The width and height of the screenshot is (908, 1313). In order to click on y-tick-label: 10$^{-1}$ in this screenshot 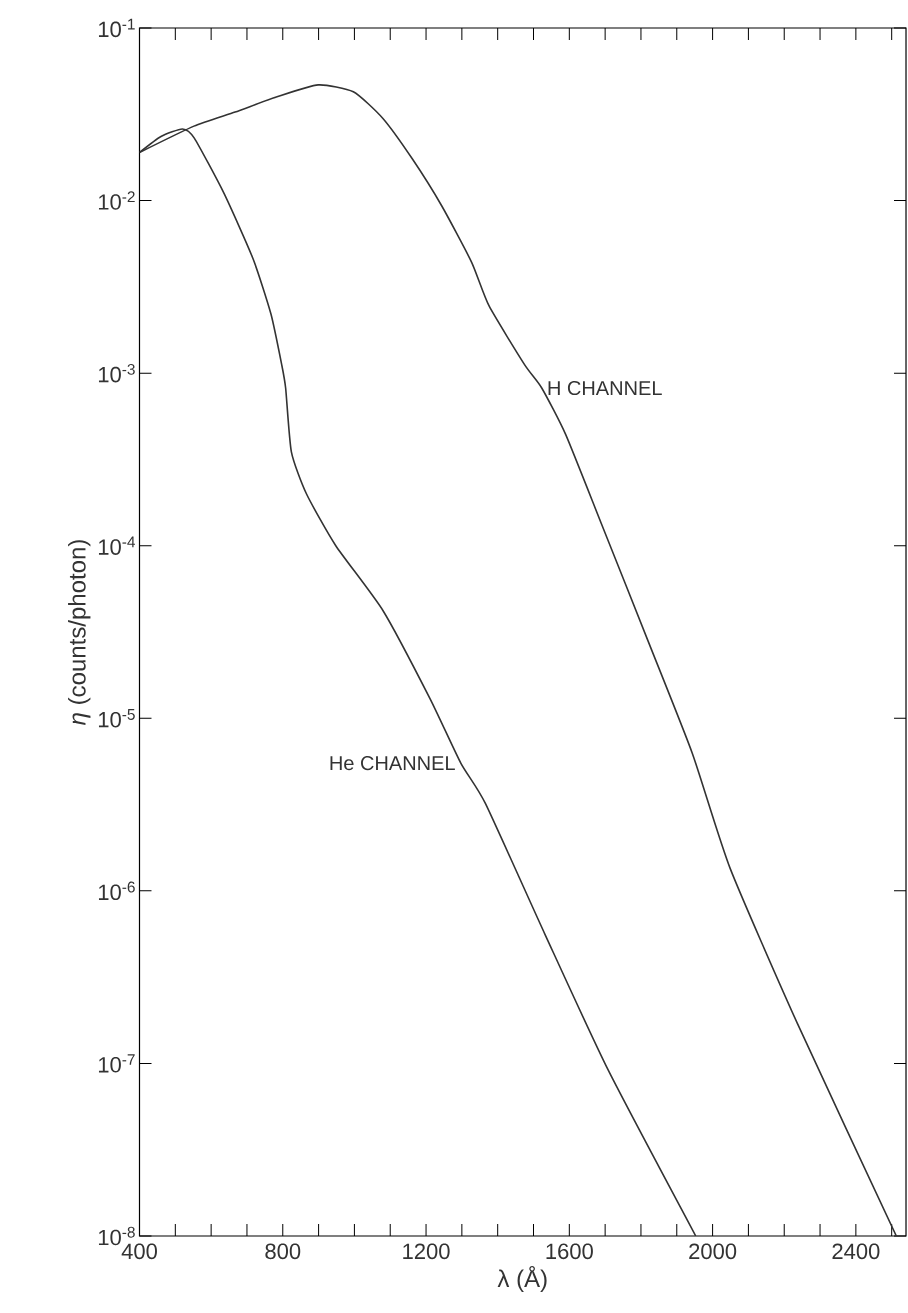, I will do `click(116, 28)`.